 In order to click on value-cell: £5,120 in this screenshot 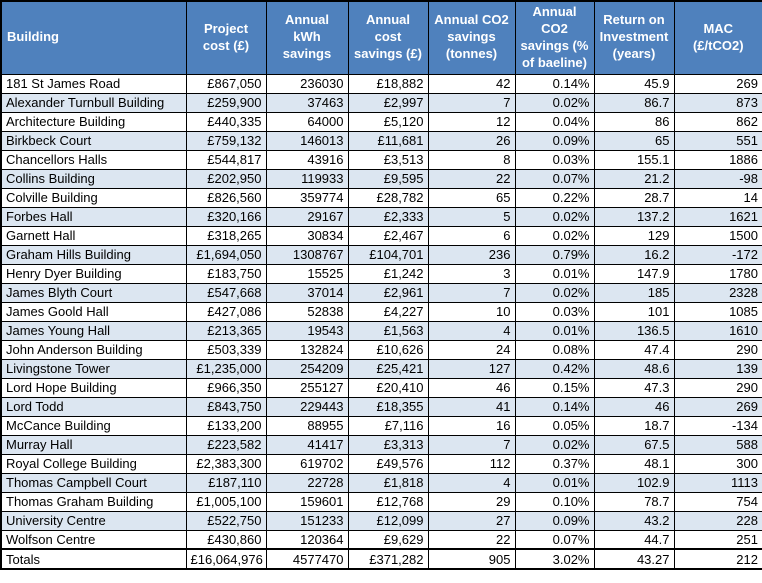, I will do `click(388, 121)`.